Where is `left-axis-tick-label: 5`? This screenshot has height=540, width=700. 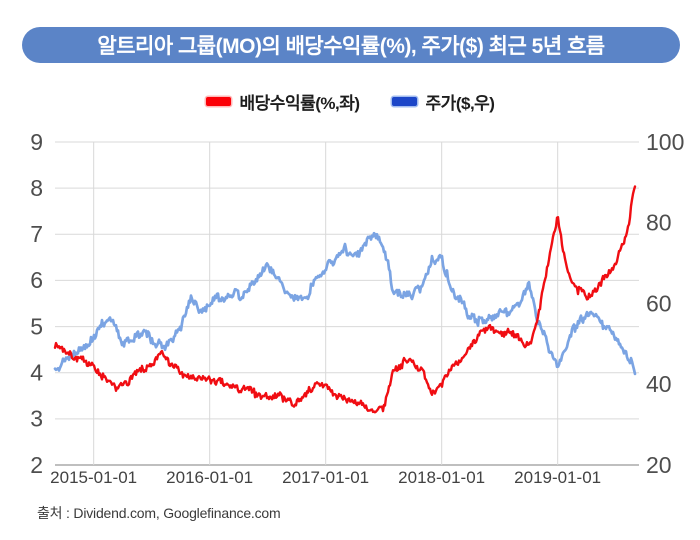 left-axis-tick-label: 5 is located at coordinates (36, 326).